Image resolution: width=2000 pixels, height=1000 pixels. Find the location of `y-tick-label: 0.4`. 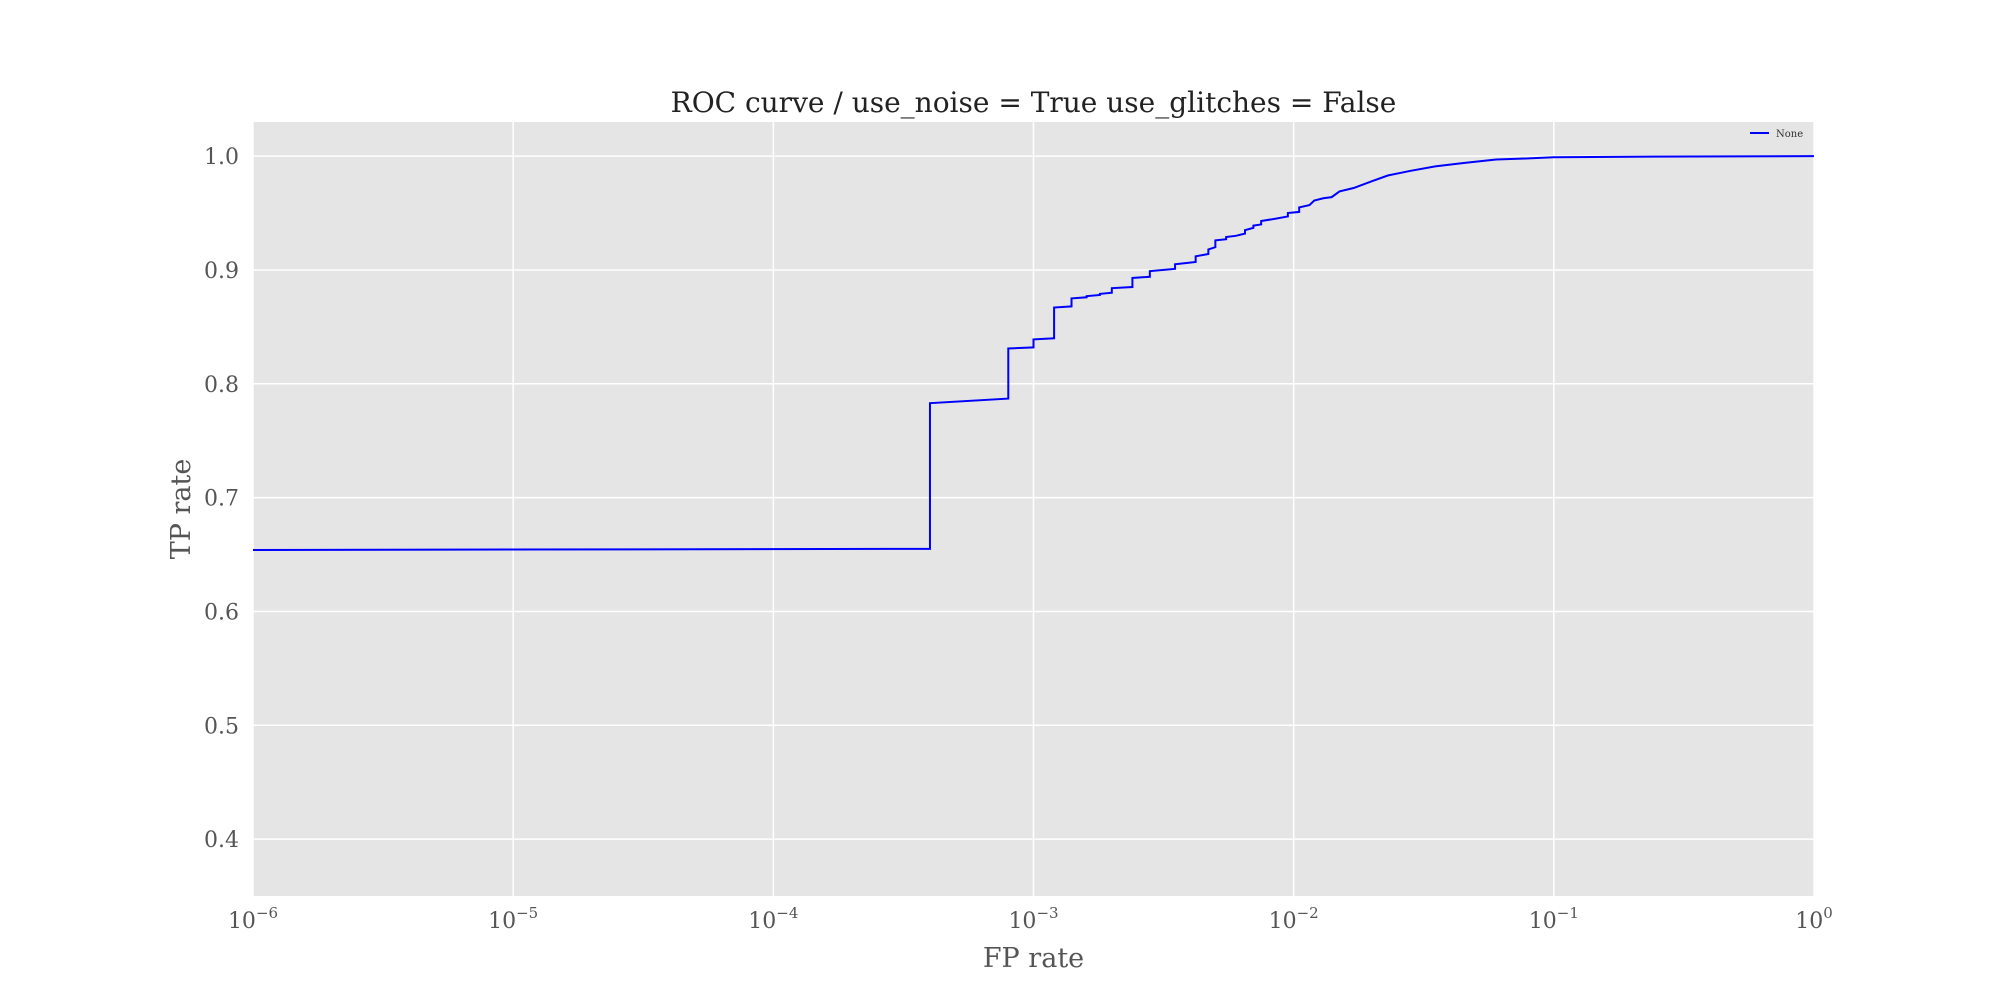

y-tick-label: 0.4 is located at coordinates (221, 840).